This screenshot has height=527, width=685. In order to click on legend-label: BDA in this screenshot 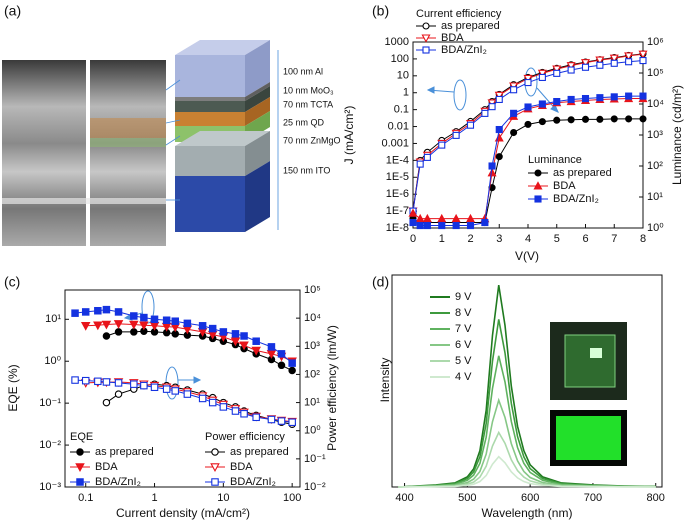, I will do `click(106, 467)`.